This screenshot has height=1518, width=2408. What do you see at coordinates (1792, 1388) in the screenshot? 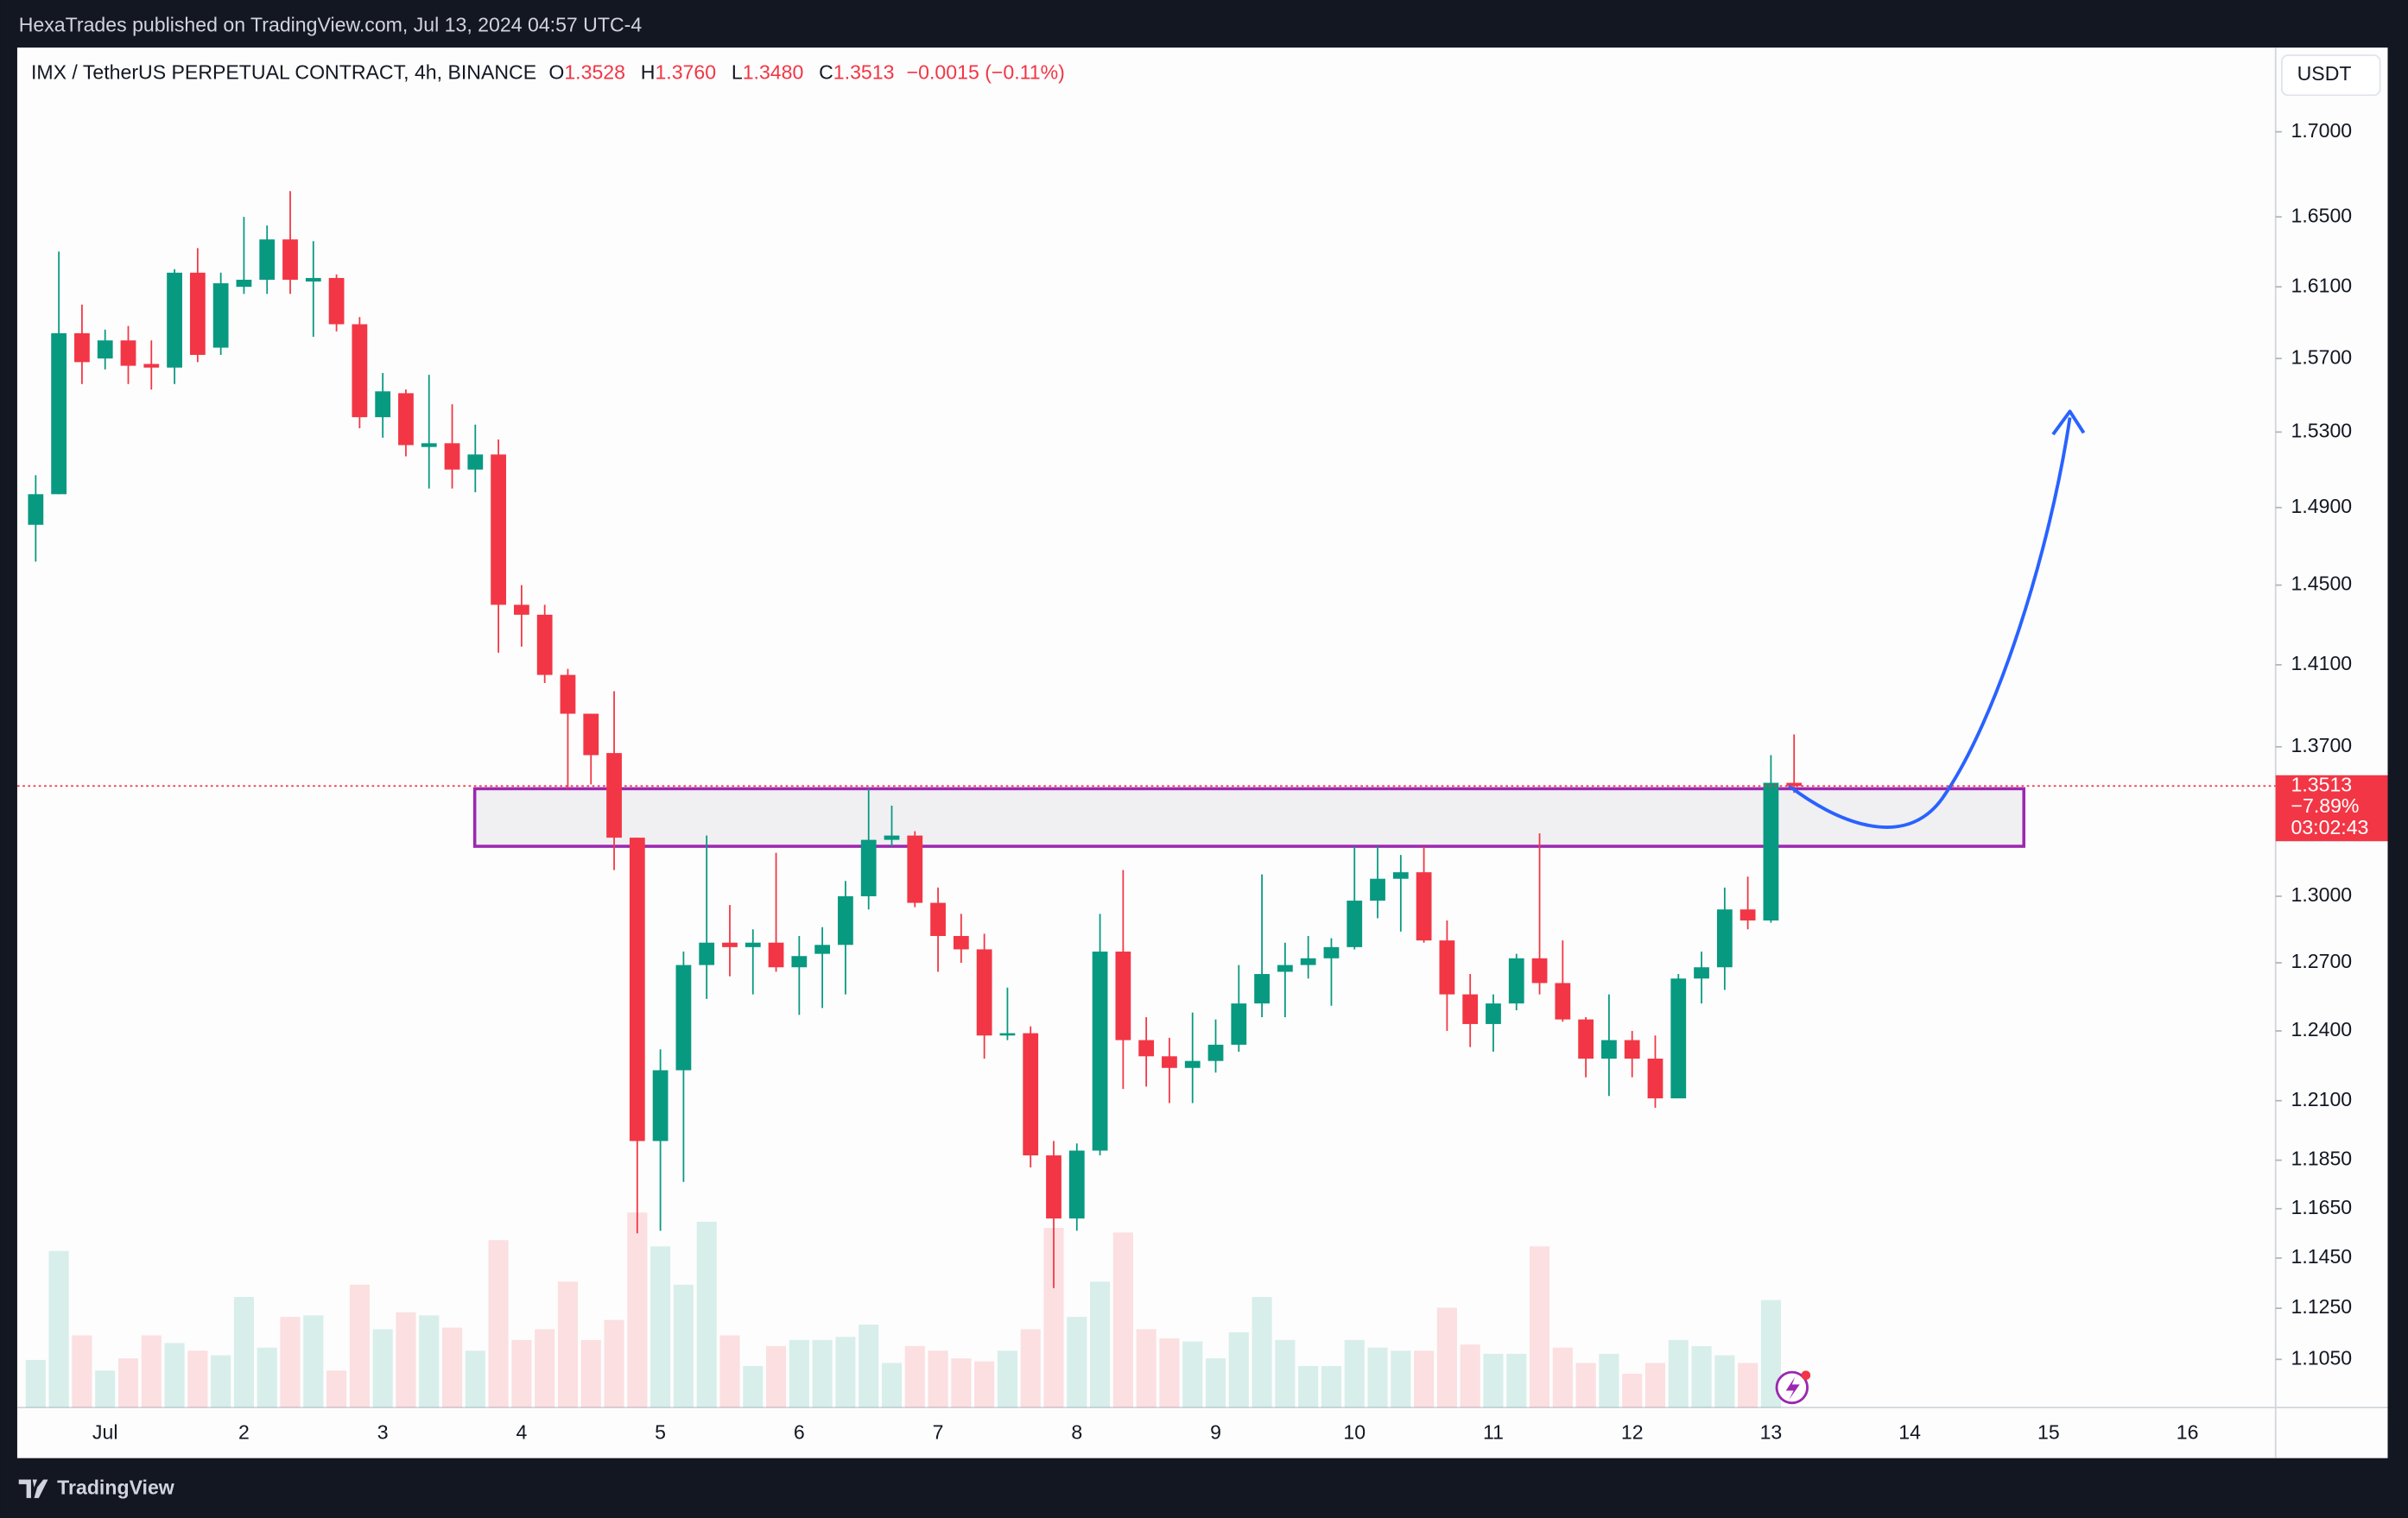
I see `bolt-glyph` at bounding box center [1792, 1388].